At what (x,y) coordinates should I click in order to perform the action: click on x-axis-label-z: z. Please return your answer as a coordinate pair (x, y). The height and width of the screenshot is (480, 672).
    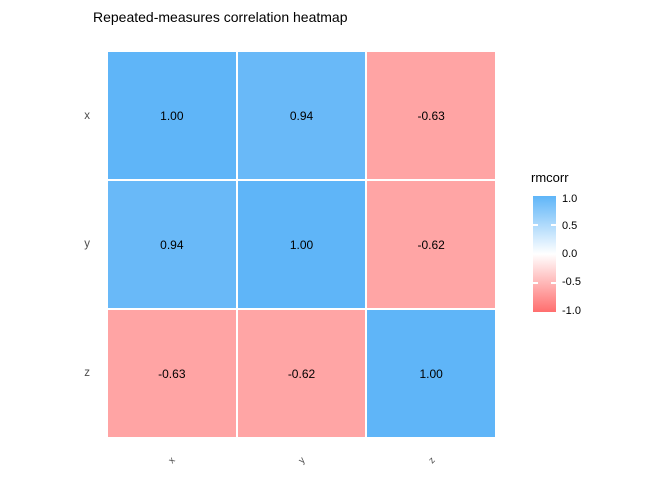
    Looking at the image, I should click on (432, 460).